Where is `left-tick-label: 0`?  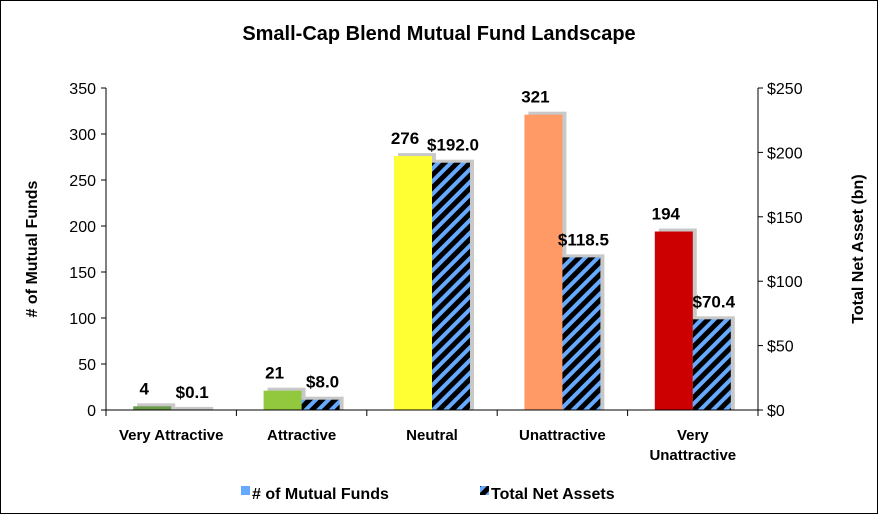
left-tick-label: 0 is located at coordinates (91, 411).